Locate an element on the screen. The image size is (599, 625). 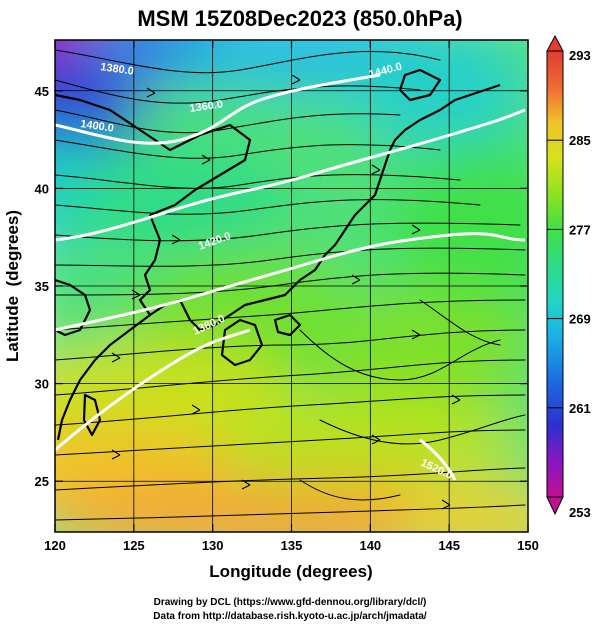
colorbar-tick-label: 269 is located at coordinates (580, 319).